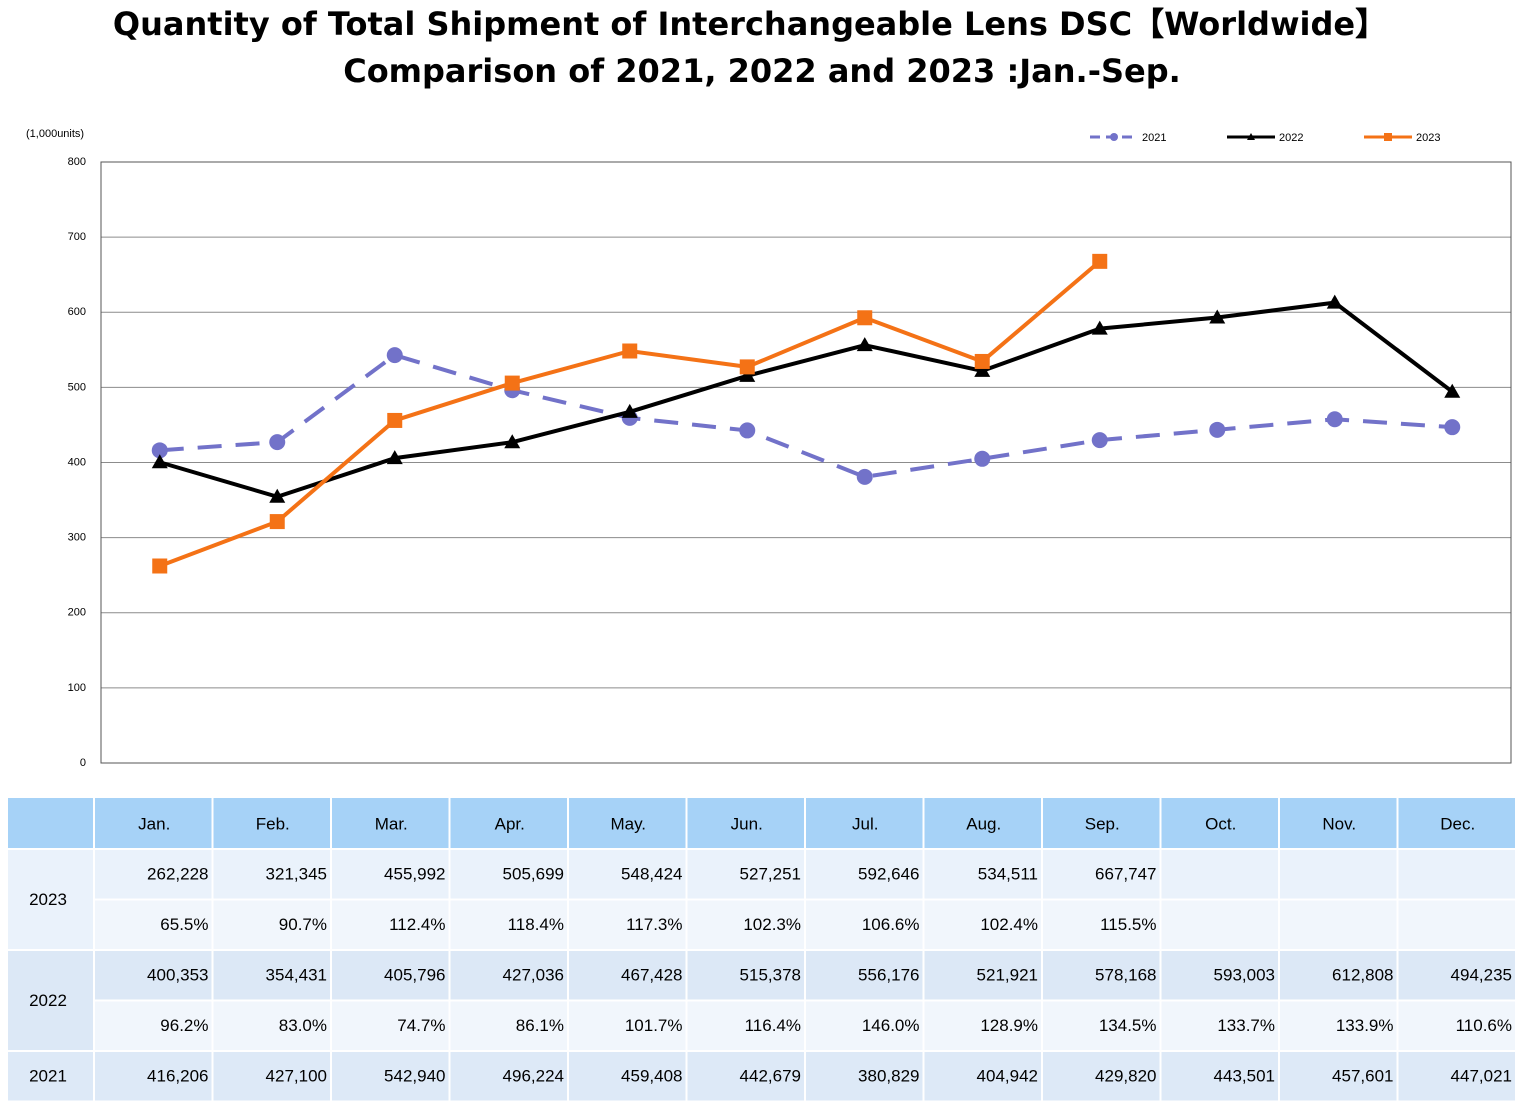 The width and height of the screenshot is (1525, 1108). Describe the element at coordinates (1428, 138) in the screenshot. I see `legend-label: 2023` at that location.